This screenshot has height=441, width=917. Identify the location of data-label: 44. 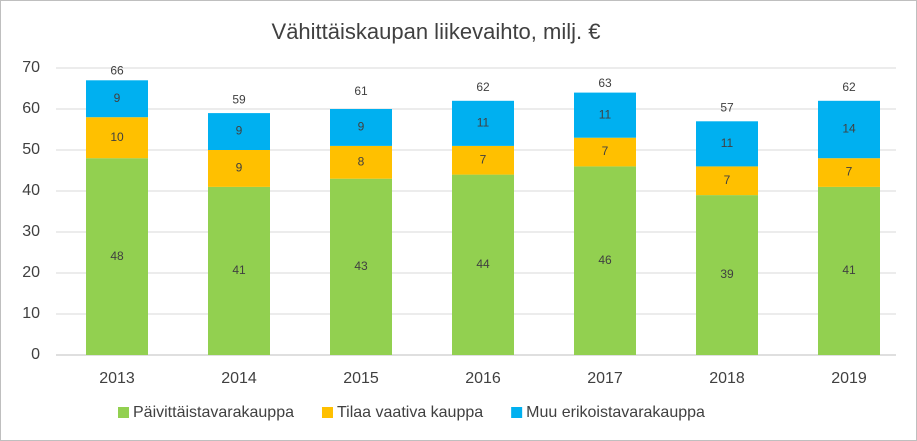
(483, 264).